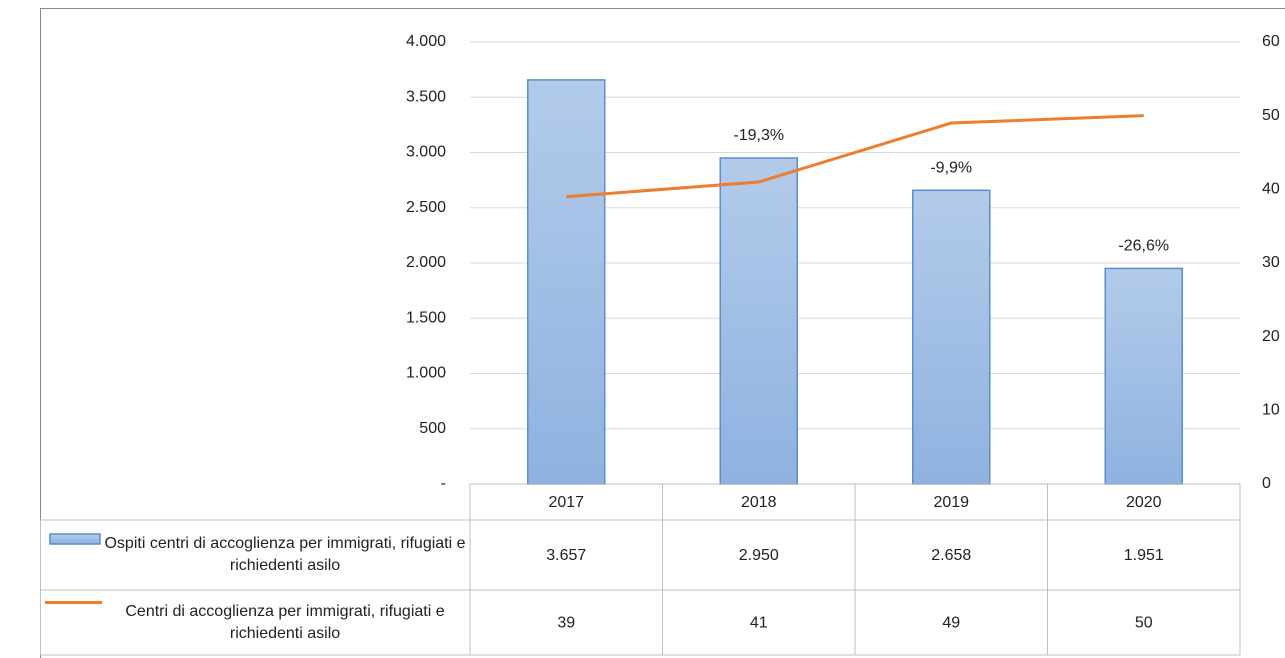 This screenshot has width=1285, height=658. I want to click on line, so click(855, 156).